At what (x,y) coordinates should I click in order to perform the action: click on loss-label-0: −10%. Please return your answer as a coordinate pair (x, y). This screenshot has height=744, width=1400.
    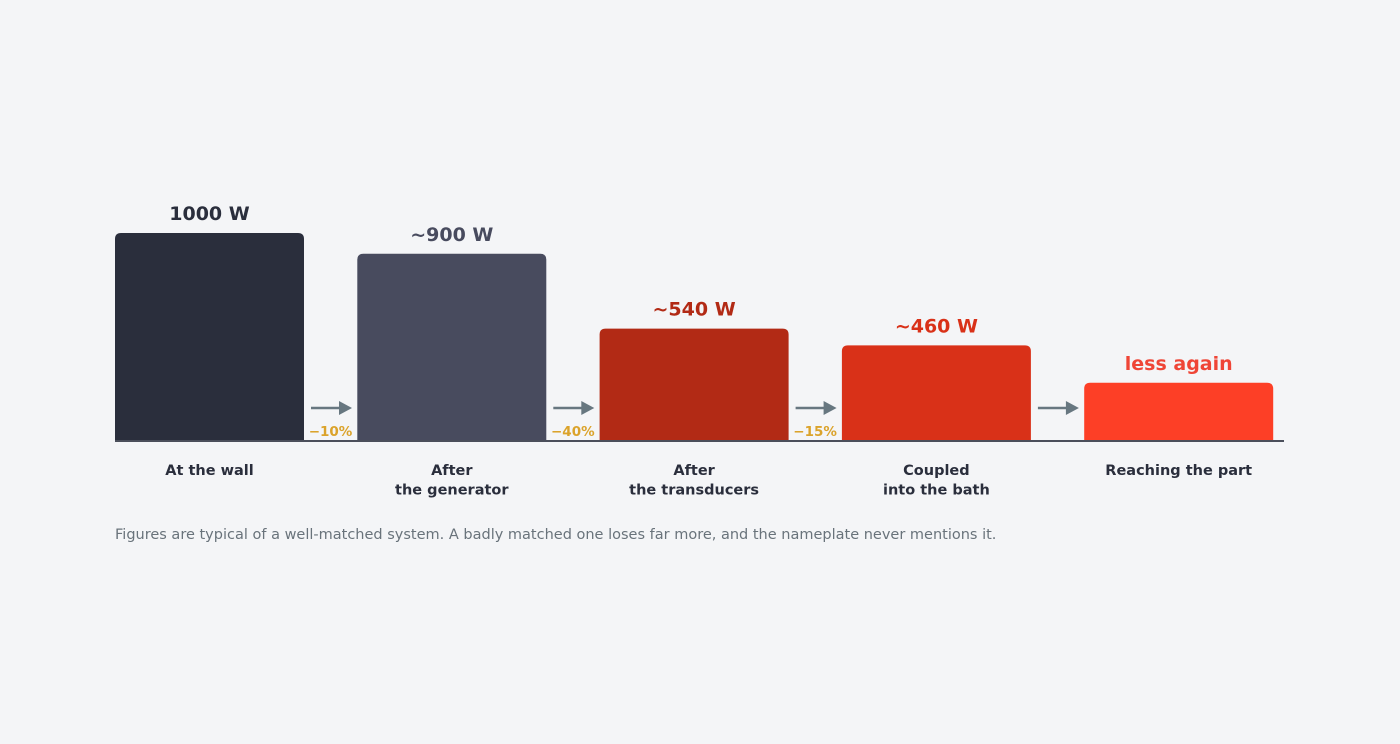
    Looking at the image, I should click on (331, 432).